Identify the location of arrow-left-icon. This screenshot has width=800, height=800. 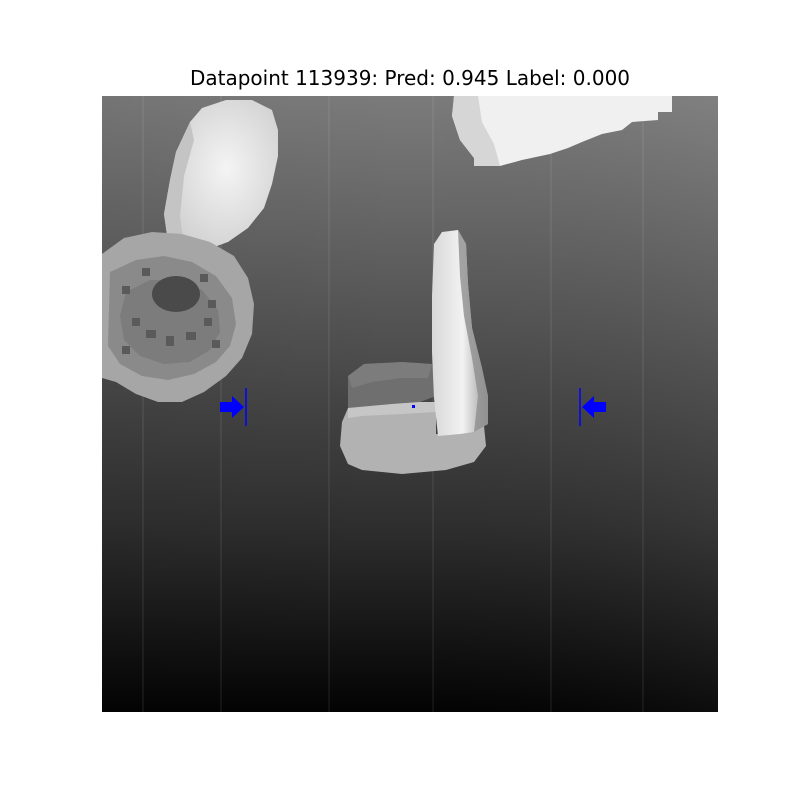
(594, 407).